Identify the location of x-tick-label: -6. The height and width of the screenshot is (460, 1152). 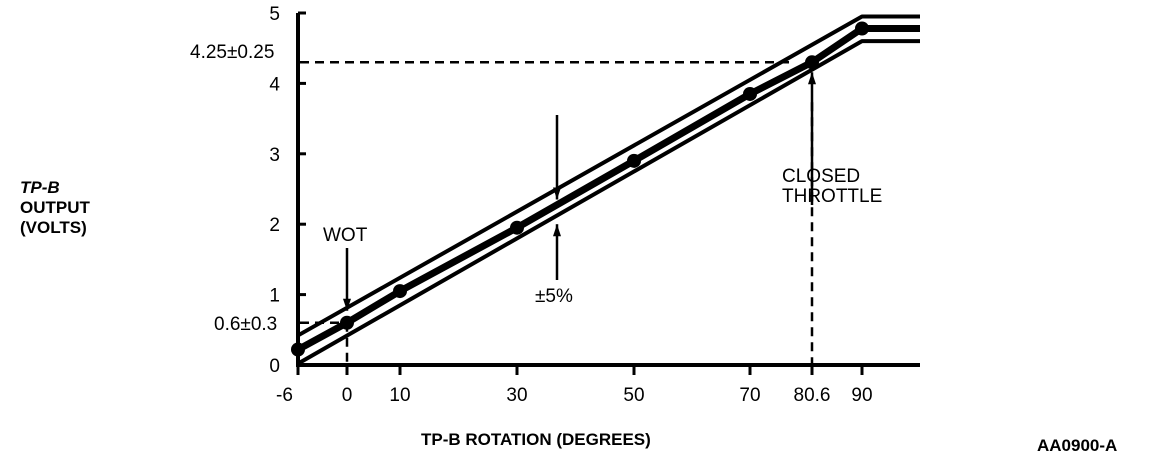
(284, 395).